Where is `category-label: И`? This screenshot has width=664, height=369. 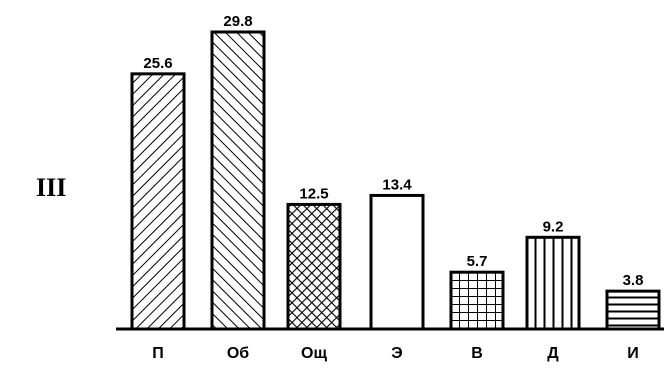
category-label: И is located at coordinates (633, 353).